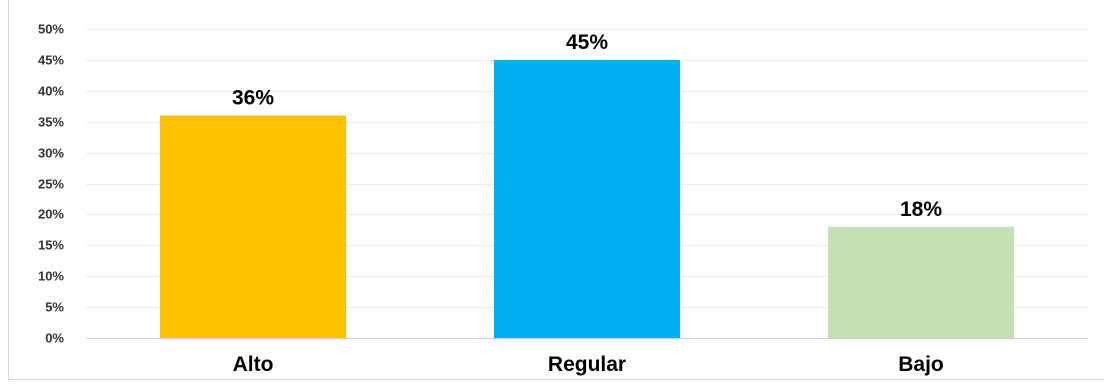  What do you see at coordinates (51, 276) in the screenshot?
I see `y-tick-label: 10%` at bounding box center [51, 276].